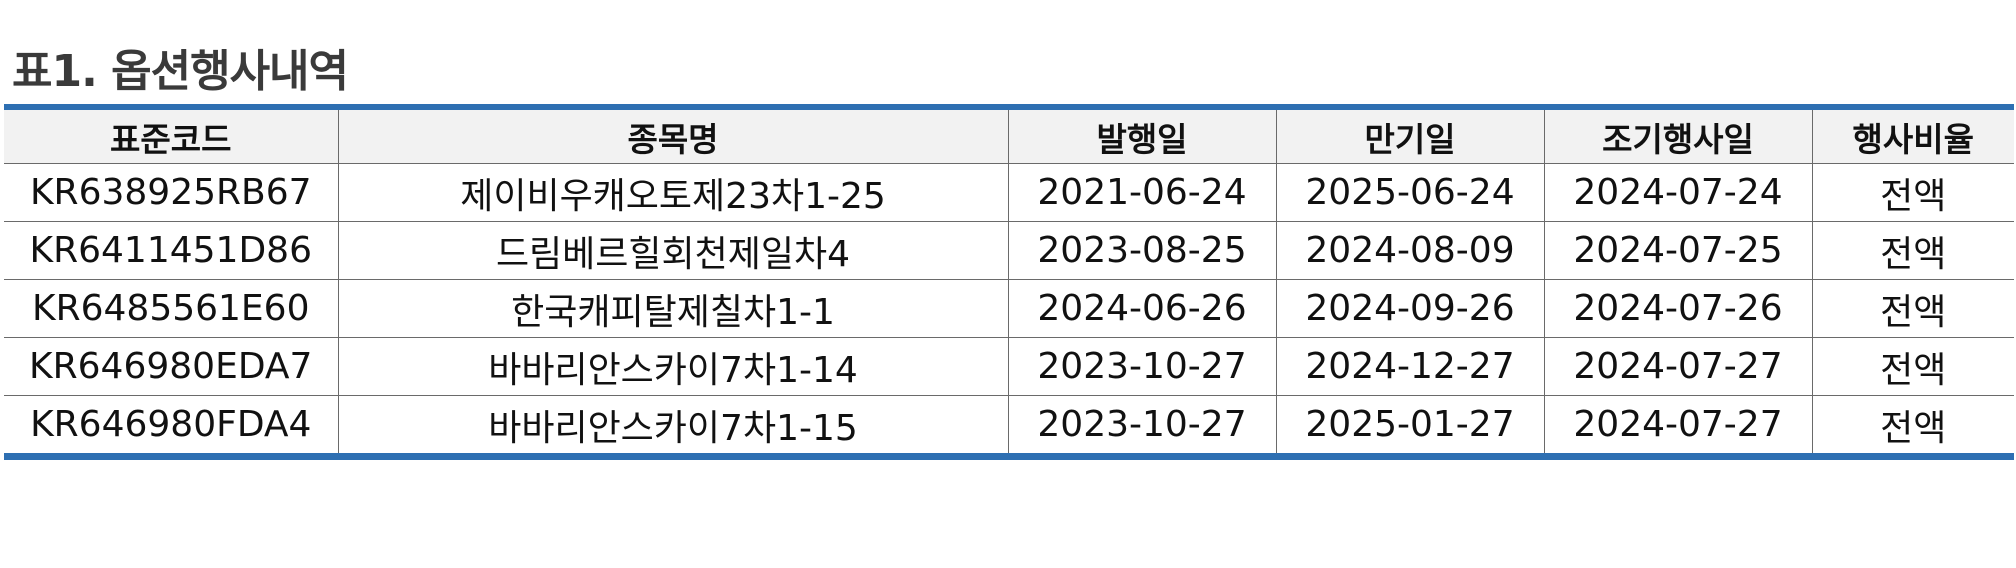 The width and height of the screenshot is (2016, 568). Describe the element at coordinates (673, 135) in the screenshot. I see `header-issue-name: 종목명` at that location.